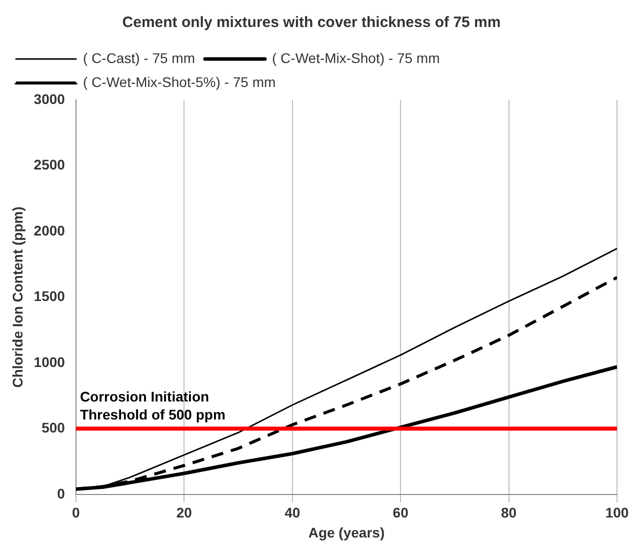 This screenshot has height=542, width=637. Describe the element at coordinates (617, 512) in the screenshot. I see `x-tick-label: 100` at that location.